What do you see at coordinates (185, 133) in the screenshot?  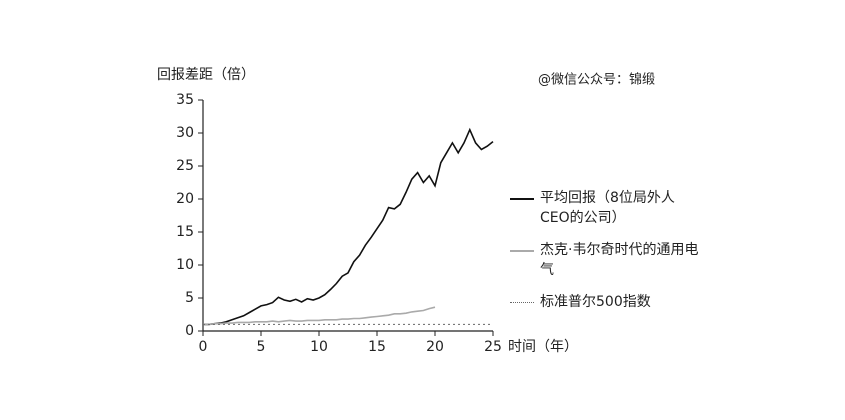 I see `y-tick-label: 30` at bounding box center [185, 133].